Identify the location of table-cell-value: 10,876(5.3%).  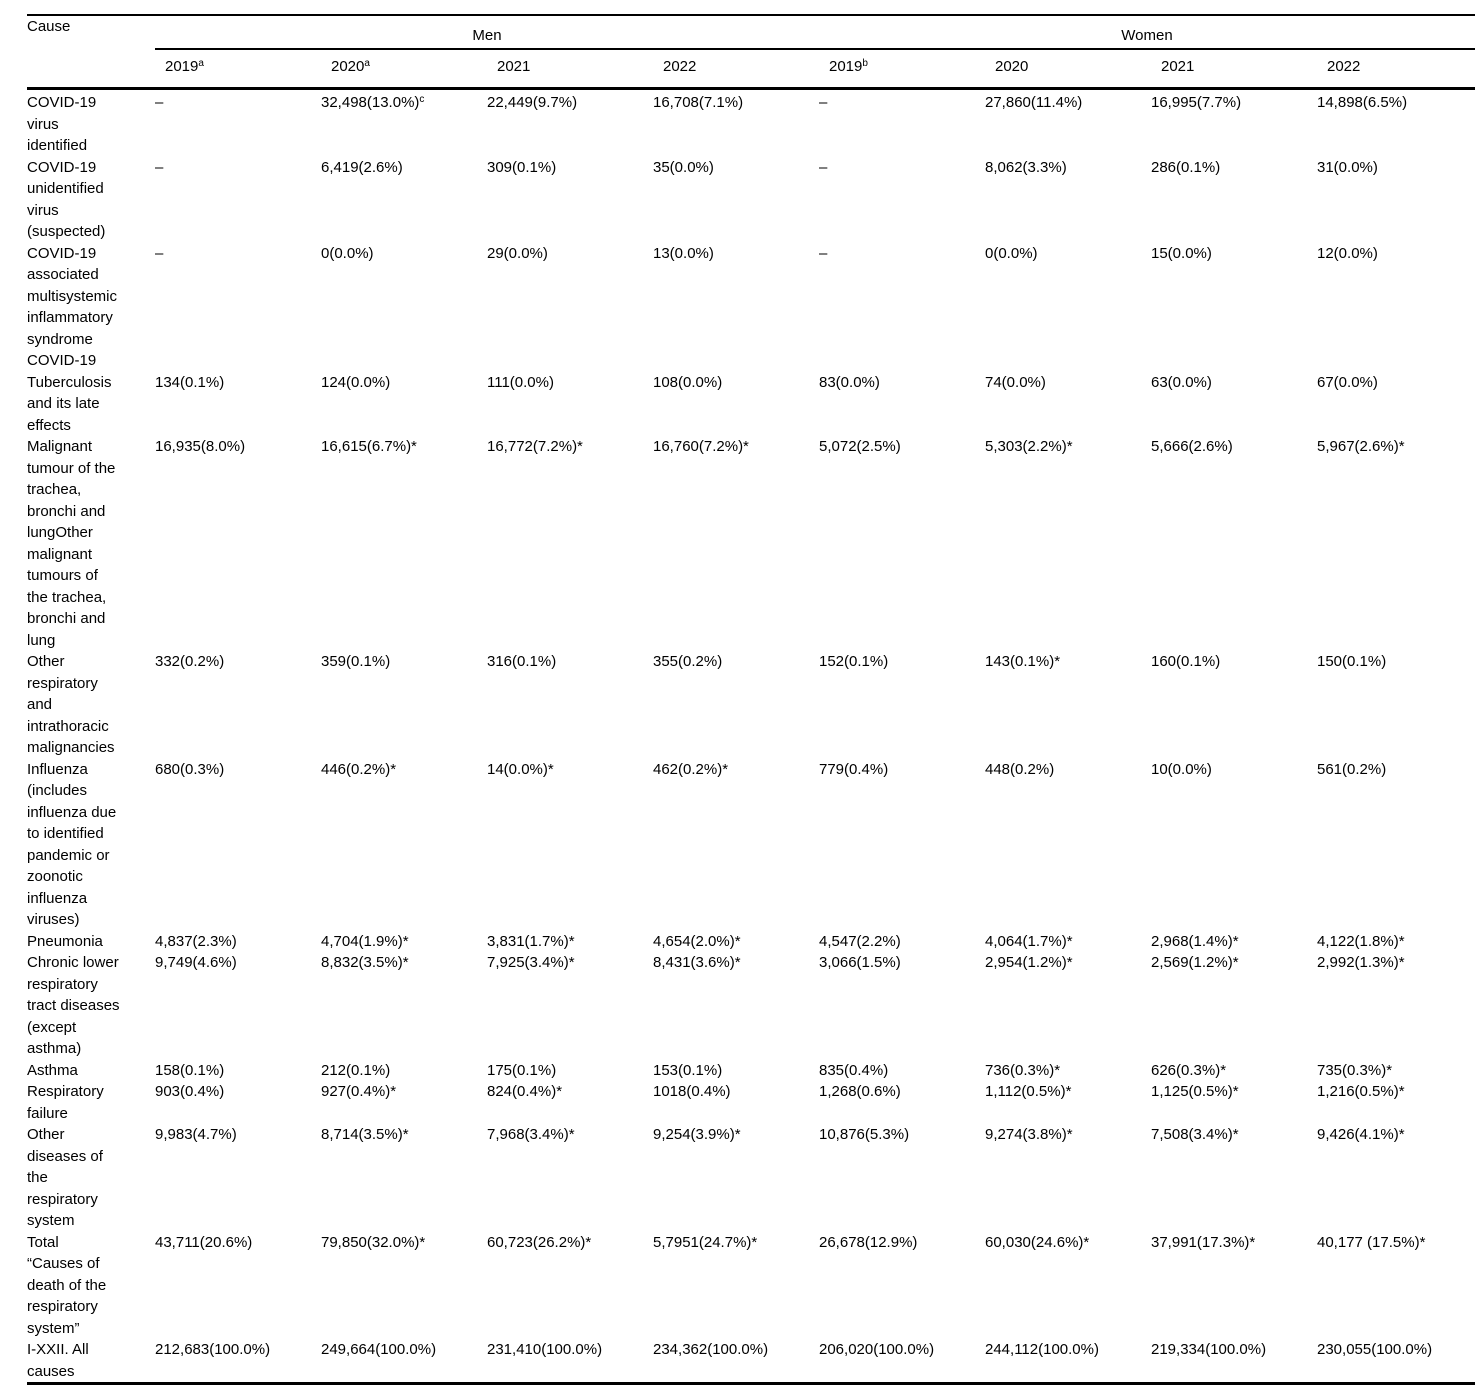
(864, 1134).